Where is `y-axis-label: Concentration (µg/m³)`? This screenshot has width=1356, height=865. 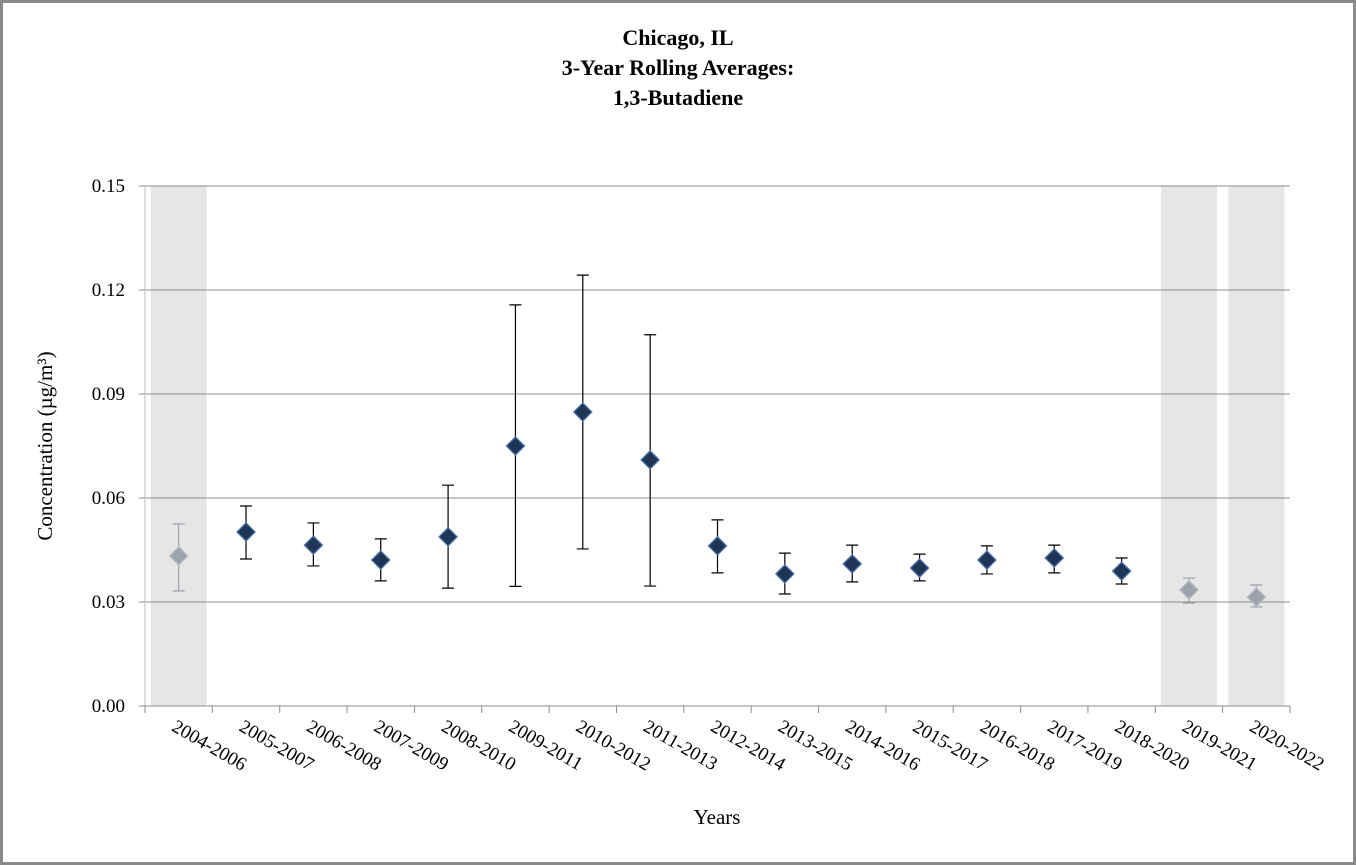 y-axis-label: Concentration (µg/m³) is located at coordinates (45, 445).